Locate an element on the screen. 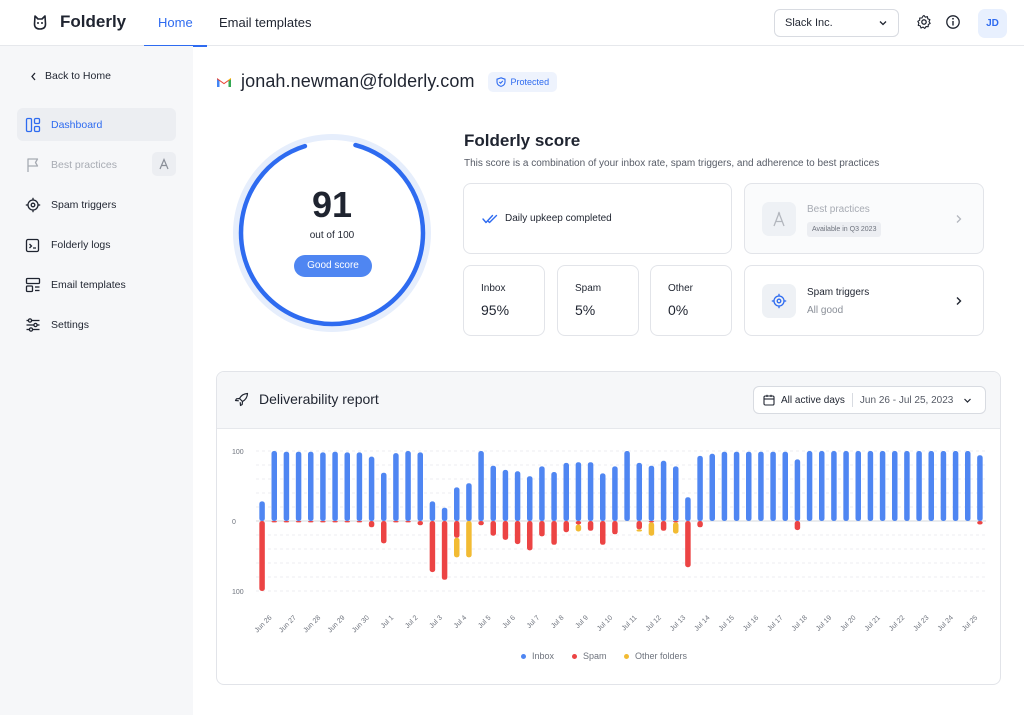 The width and height of the screenshot is (1024, 715). sidebar-item-email-templates: Email templates is located at coordinates (96, 284).